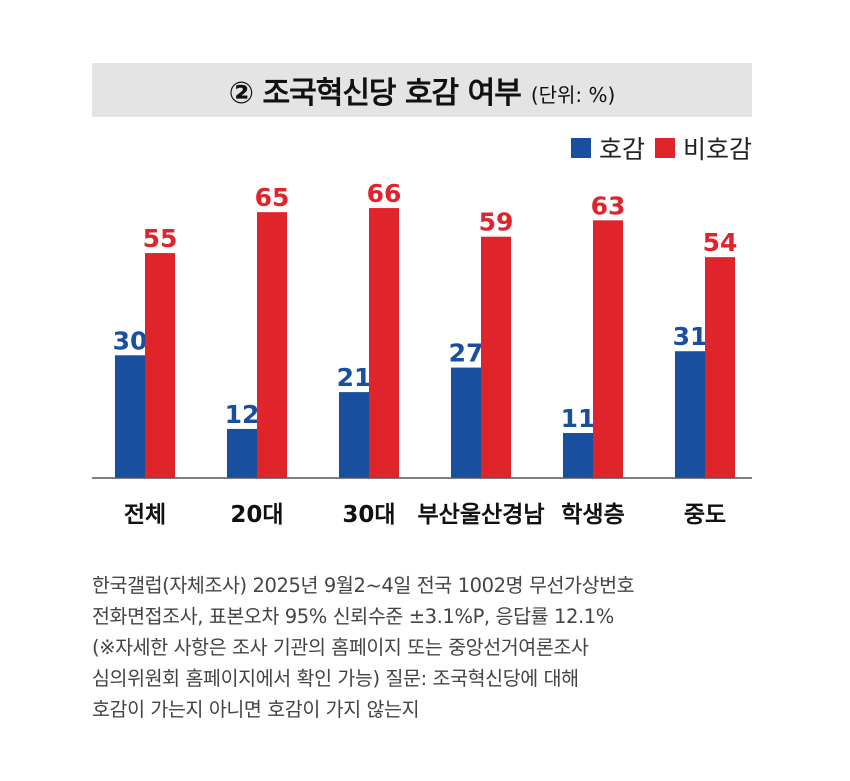  Describe the element at coordinates (256, 515) in the screenshot. I see `category-label: 20대` at that location.